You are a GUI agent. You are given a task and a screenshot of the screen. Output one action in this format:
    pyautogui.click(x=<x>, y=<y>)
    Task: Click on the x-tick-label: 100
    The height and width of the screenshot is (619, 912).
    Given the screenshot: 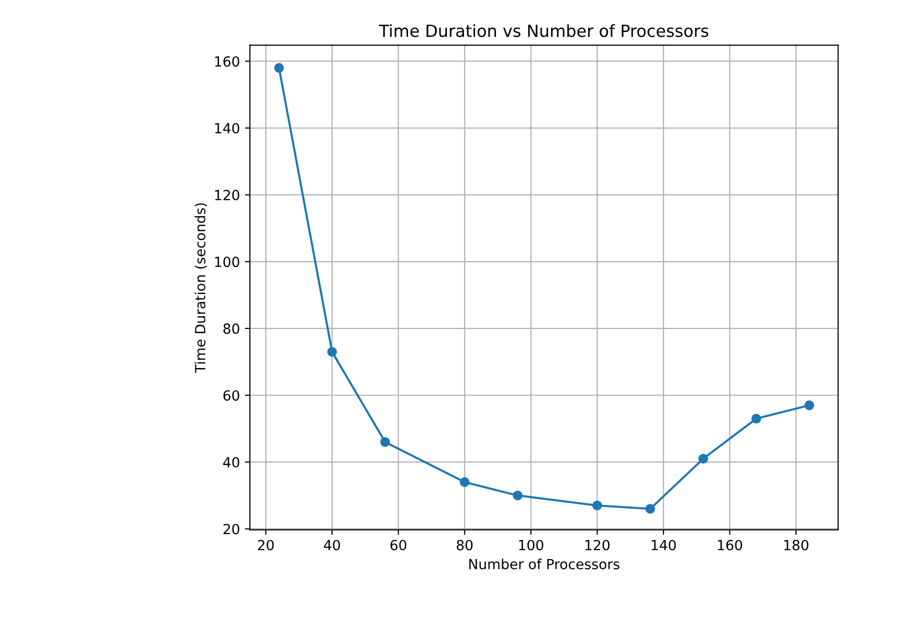 What is the action you would take?
    pyautogui.click(x=531, y=545)
    